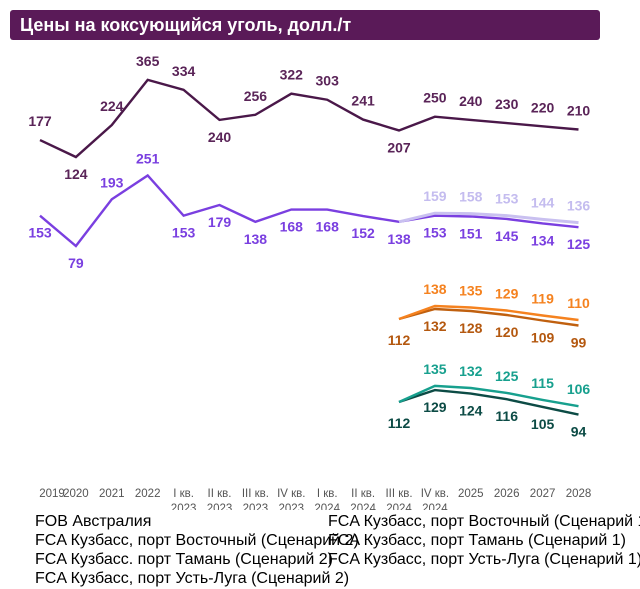  What do you see at coordinates (40, 121) in the screenshot?
I see `data-label: 177` at bounding box center [40, 121].